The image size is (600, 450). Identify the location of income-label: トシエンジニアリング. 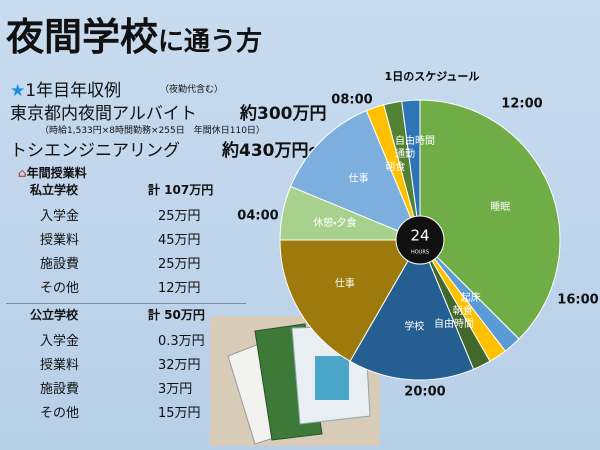
(95, 151).